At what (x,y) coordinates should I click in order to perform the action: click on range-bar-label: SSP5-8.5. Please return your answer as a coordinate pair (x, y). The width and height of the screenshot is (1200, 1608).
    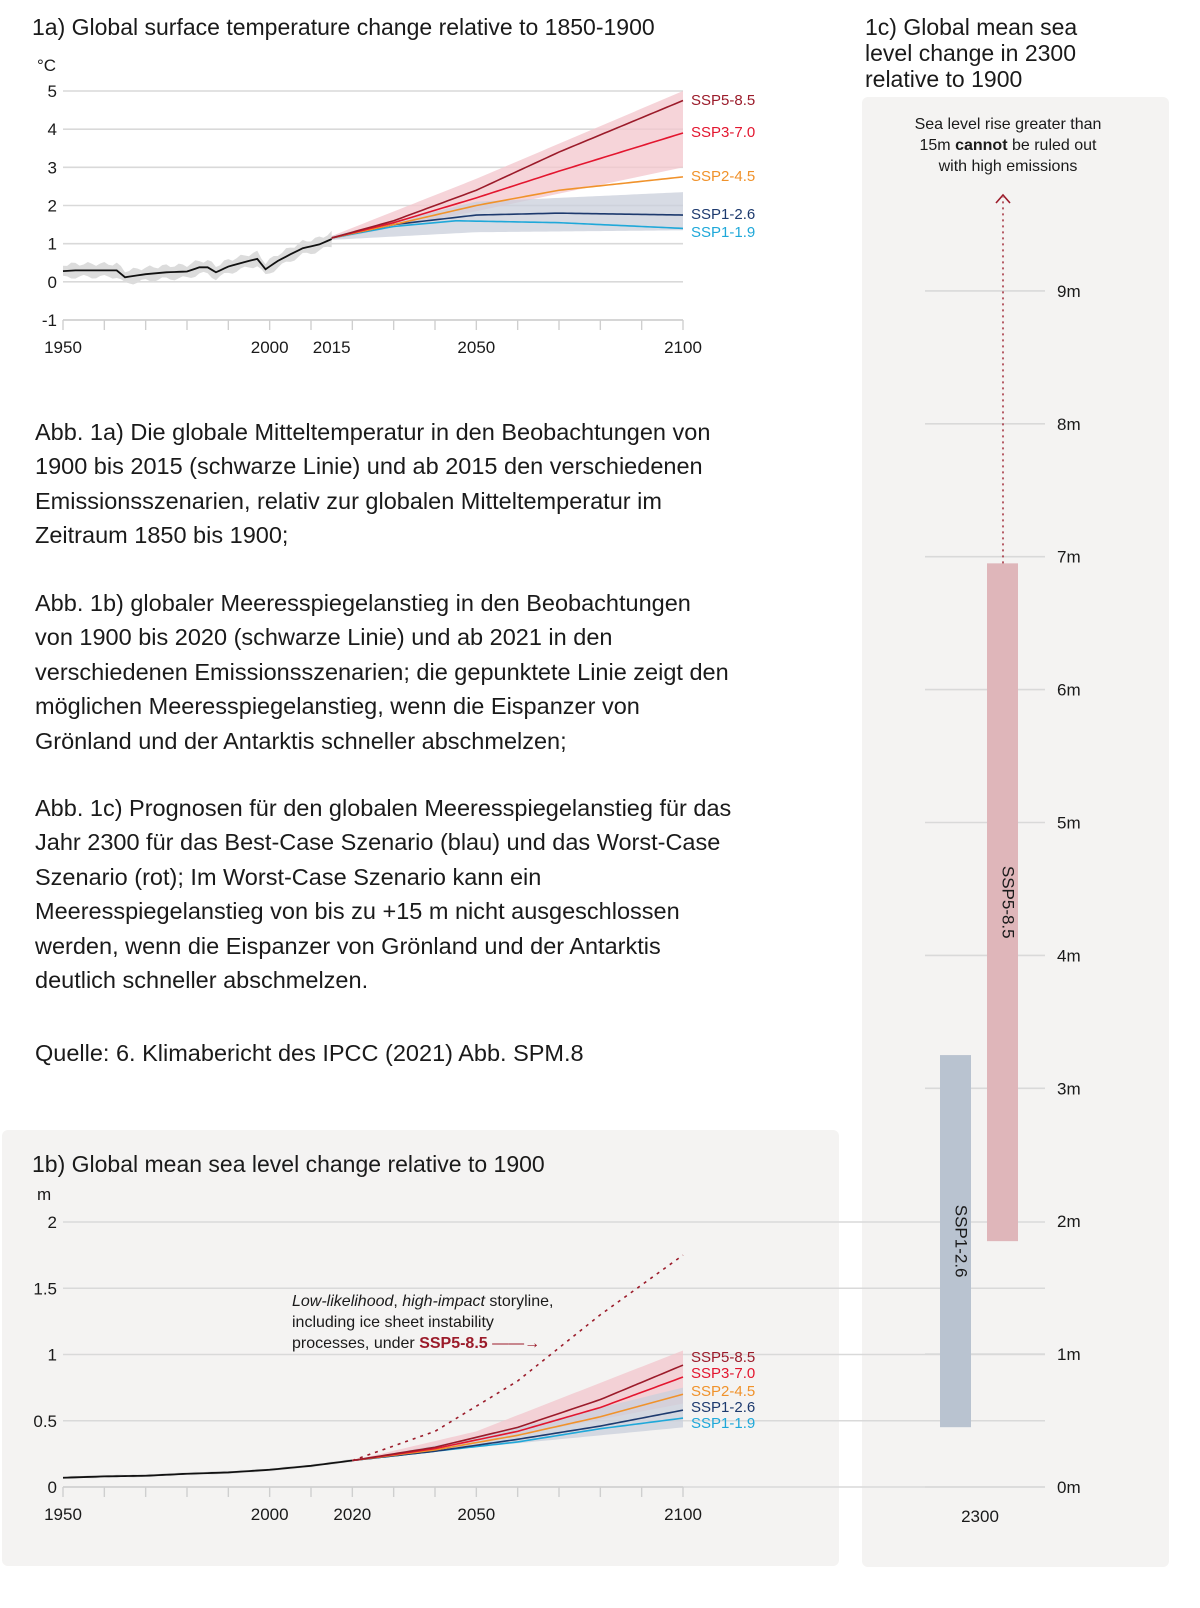
    Looking at the image, I should click on (1008, 902).